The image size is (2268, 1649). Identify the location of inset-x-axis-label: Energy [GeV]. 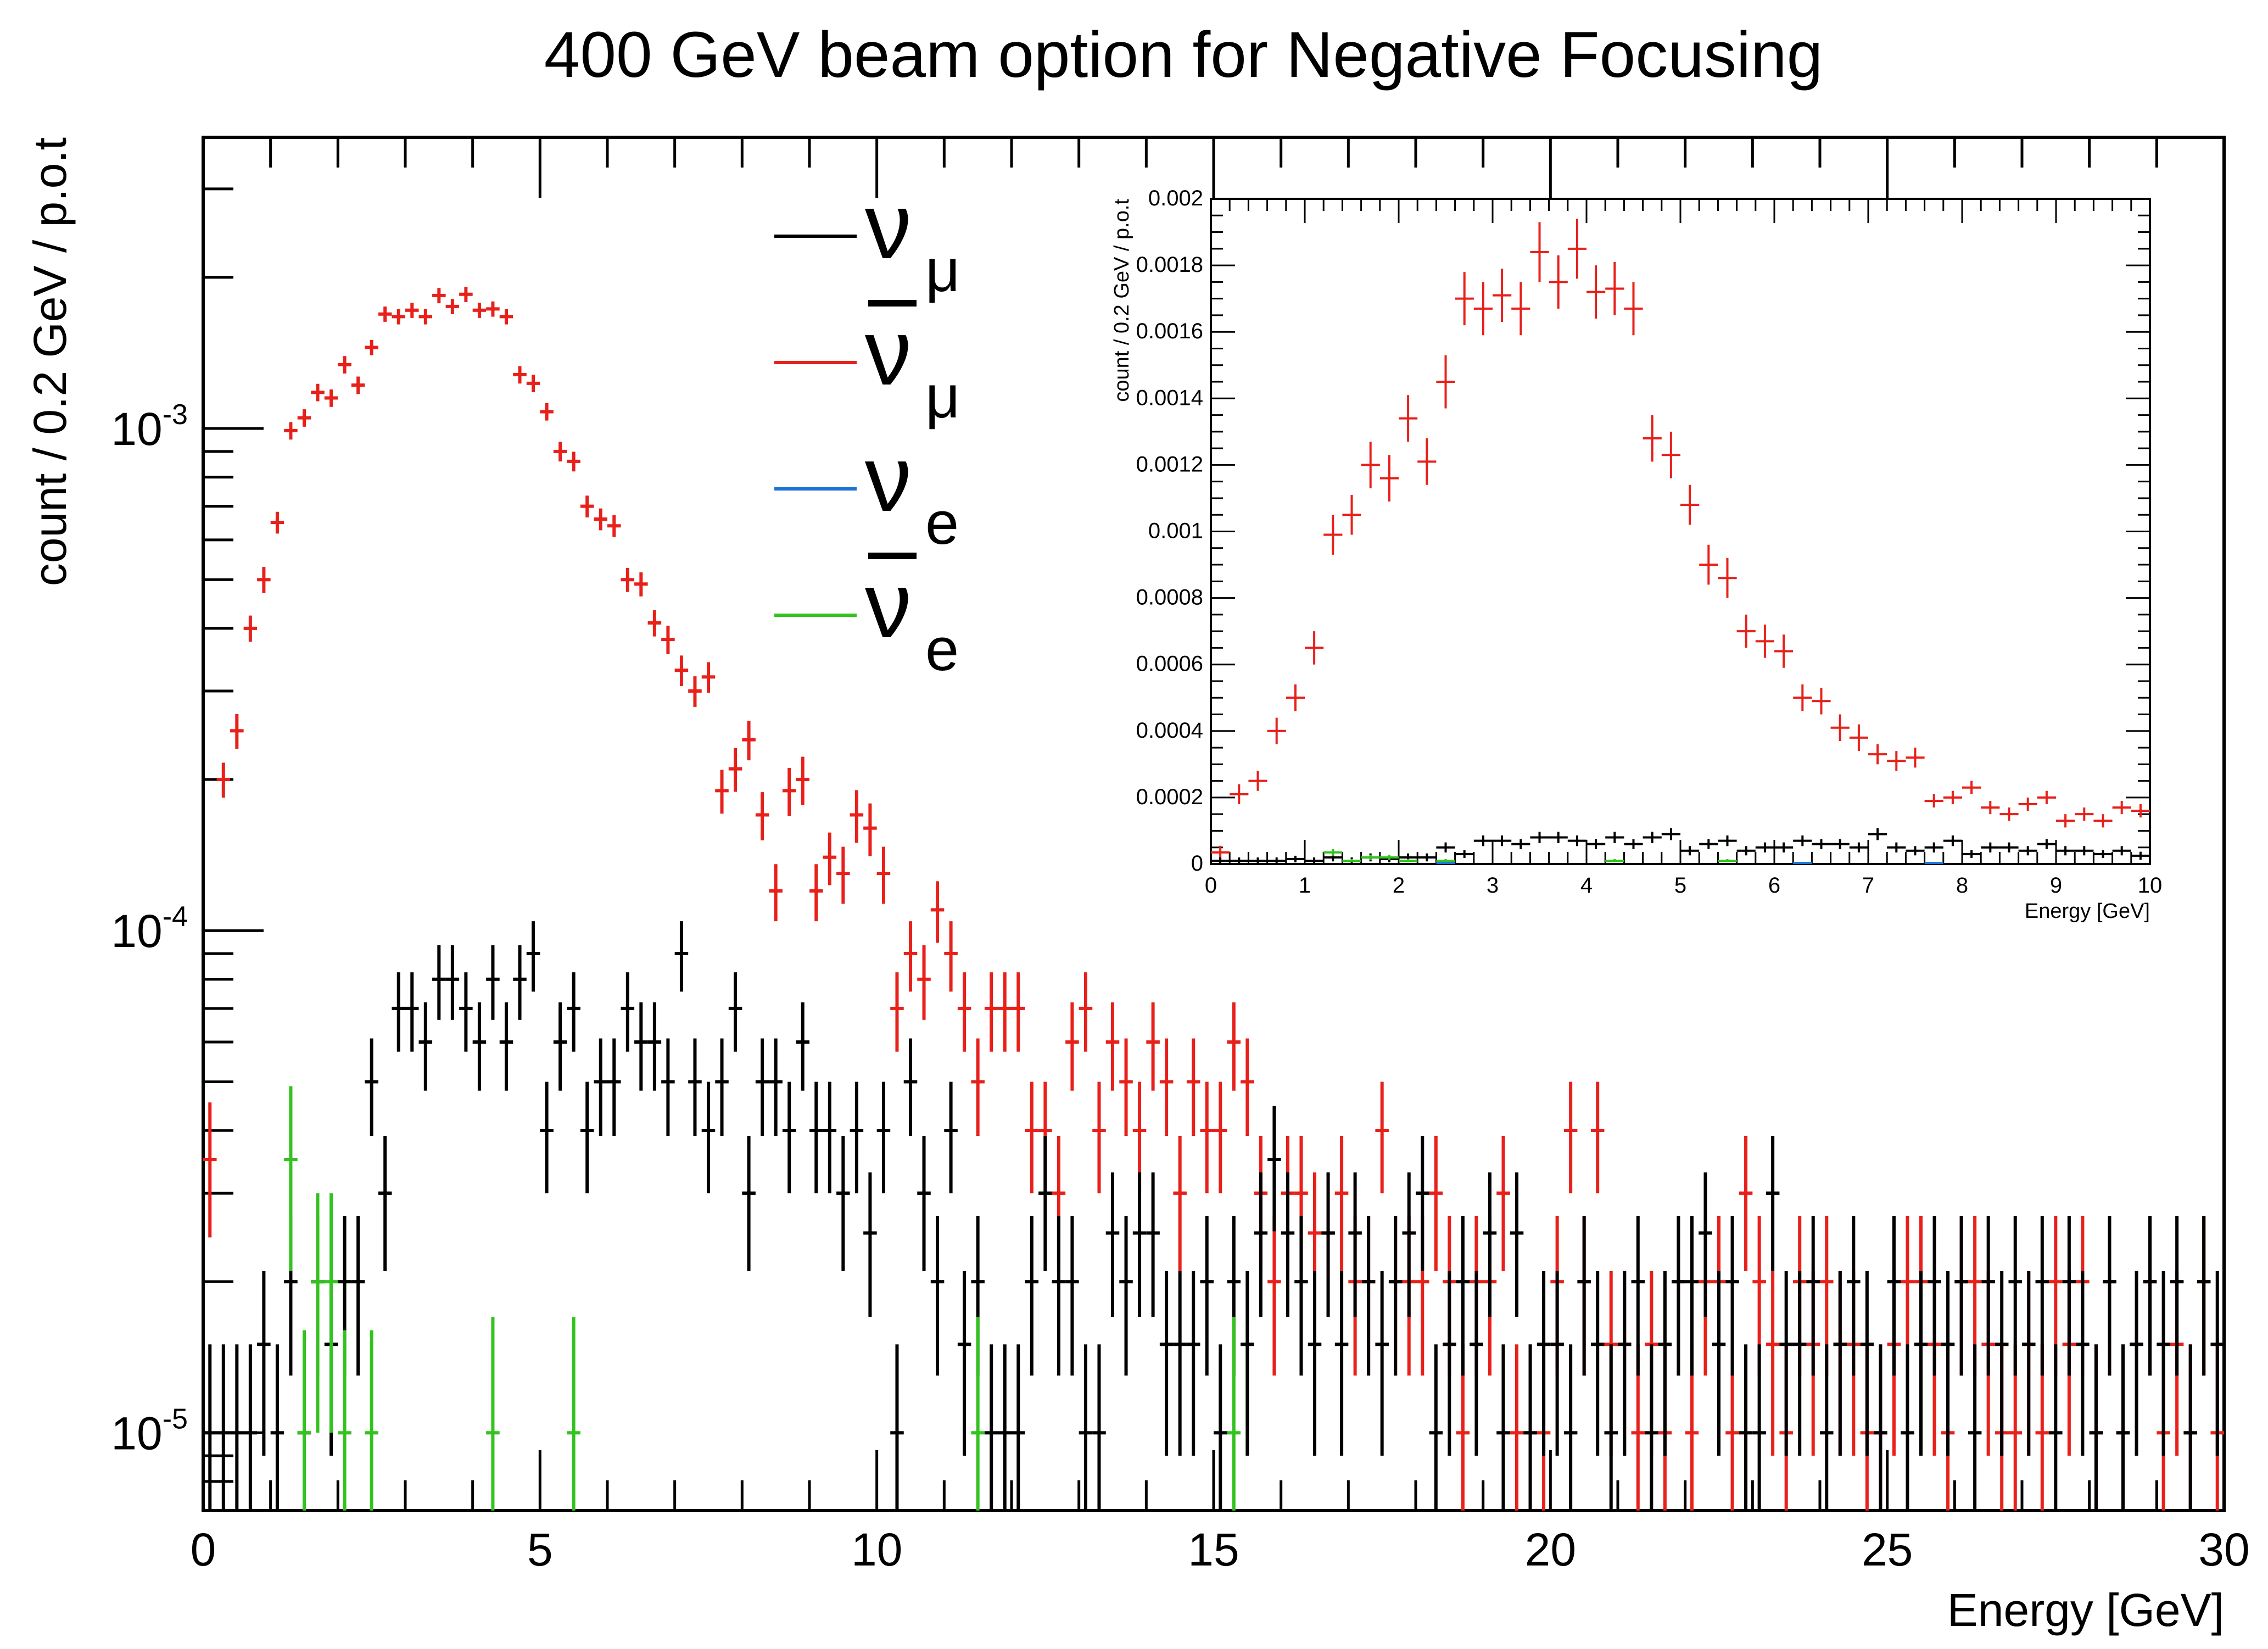
(2087, 911).